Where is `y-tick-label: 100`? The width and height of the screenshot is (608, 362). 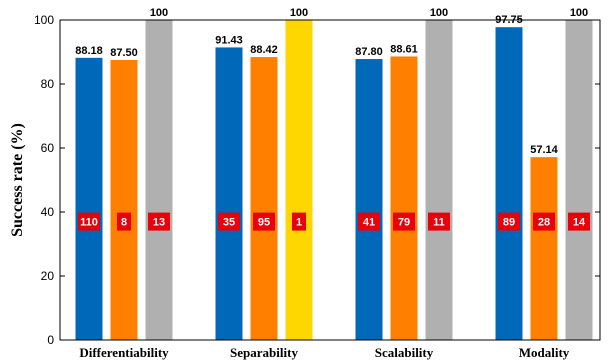 y-tick-label: 100 is located at coordinates (44, 20).